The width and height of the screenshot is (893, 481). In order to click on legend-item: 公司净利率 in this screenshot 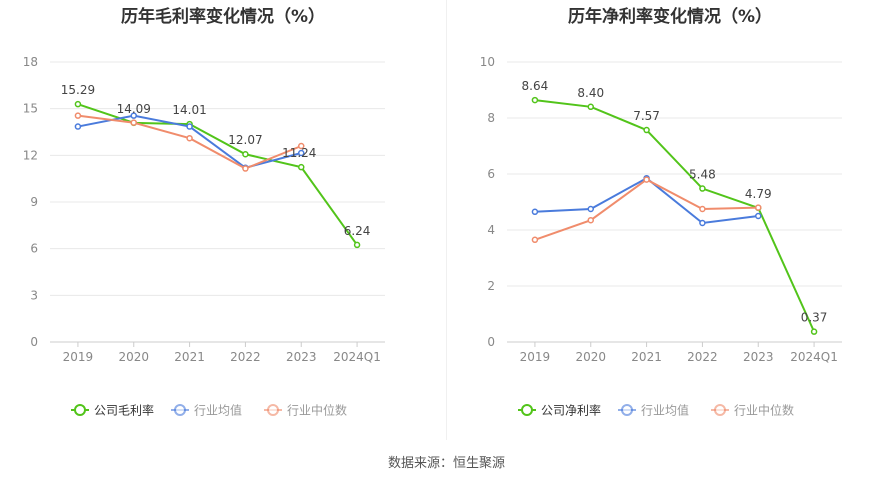, I will do `click(559, 410)`.